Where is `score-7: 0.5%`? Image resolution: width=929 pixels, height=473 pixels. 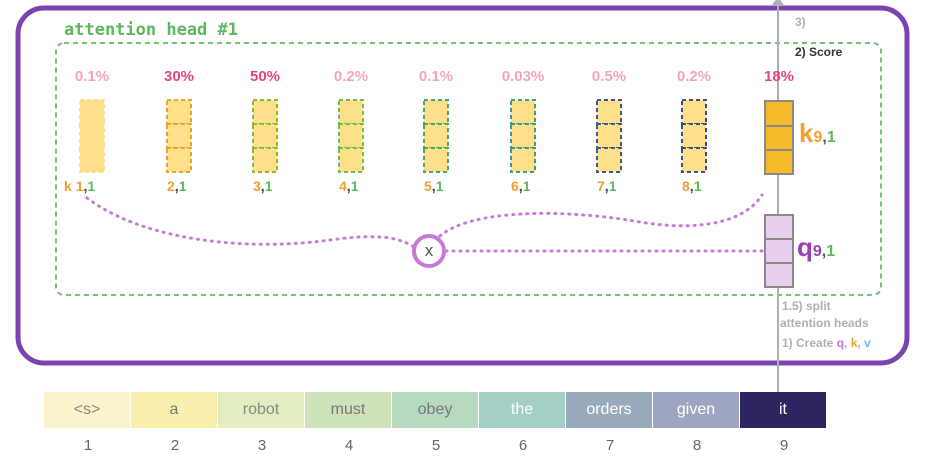 score-7: 0.5% is located at coordinates (609, 76).